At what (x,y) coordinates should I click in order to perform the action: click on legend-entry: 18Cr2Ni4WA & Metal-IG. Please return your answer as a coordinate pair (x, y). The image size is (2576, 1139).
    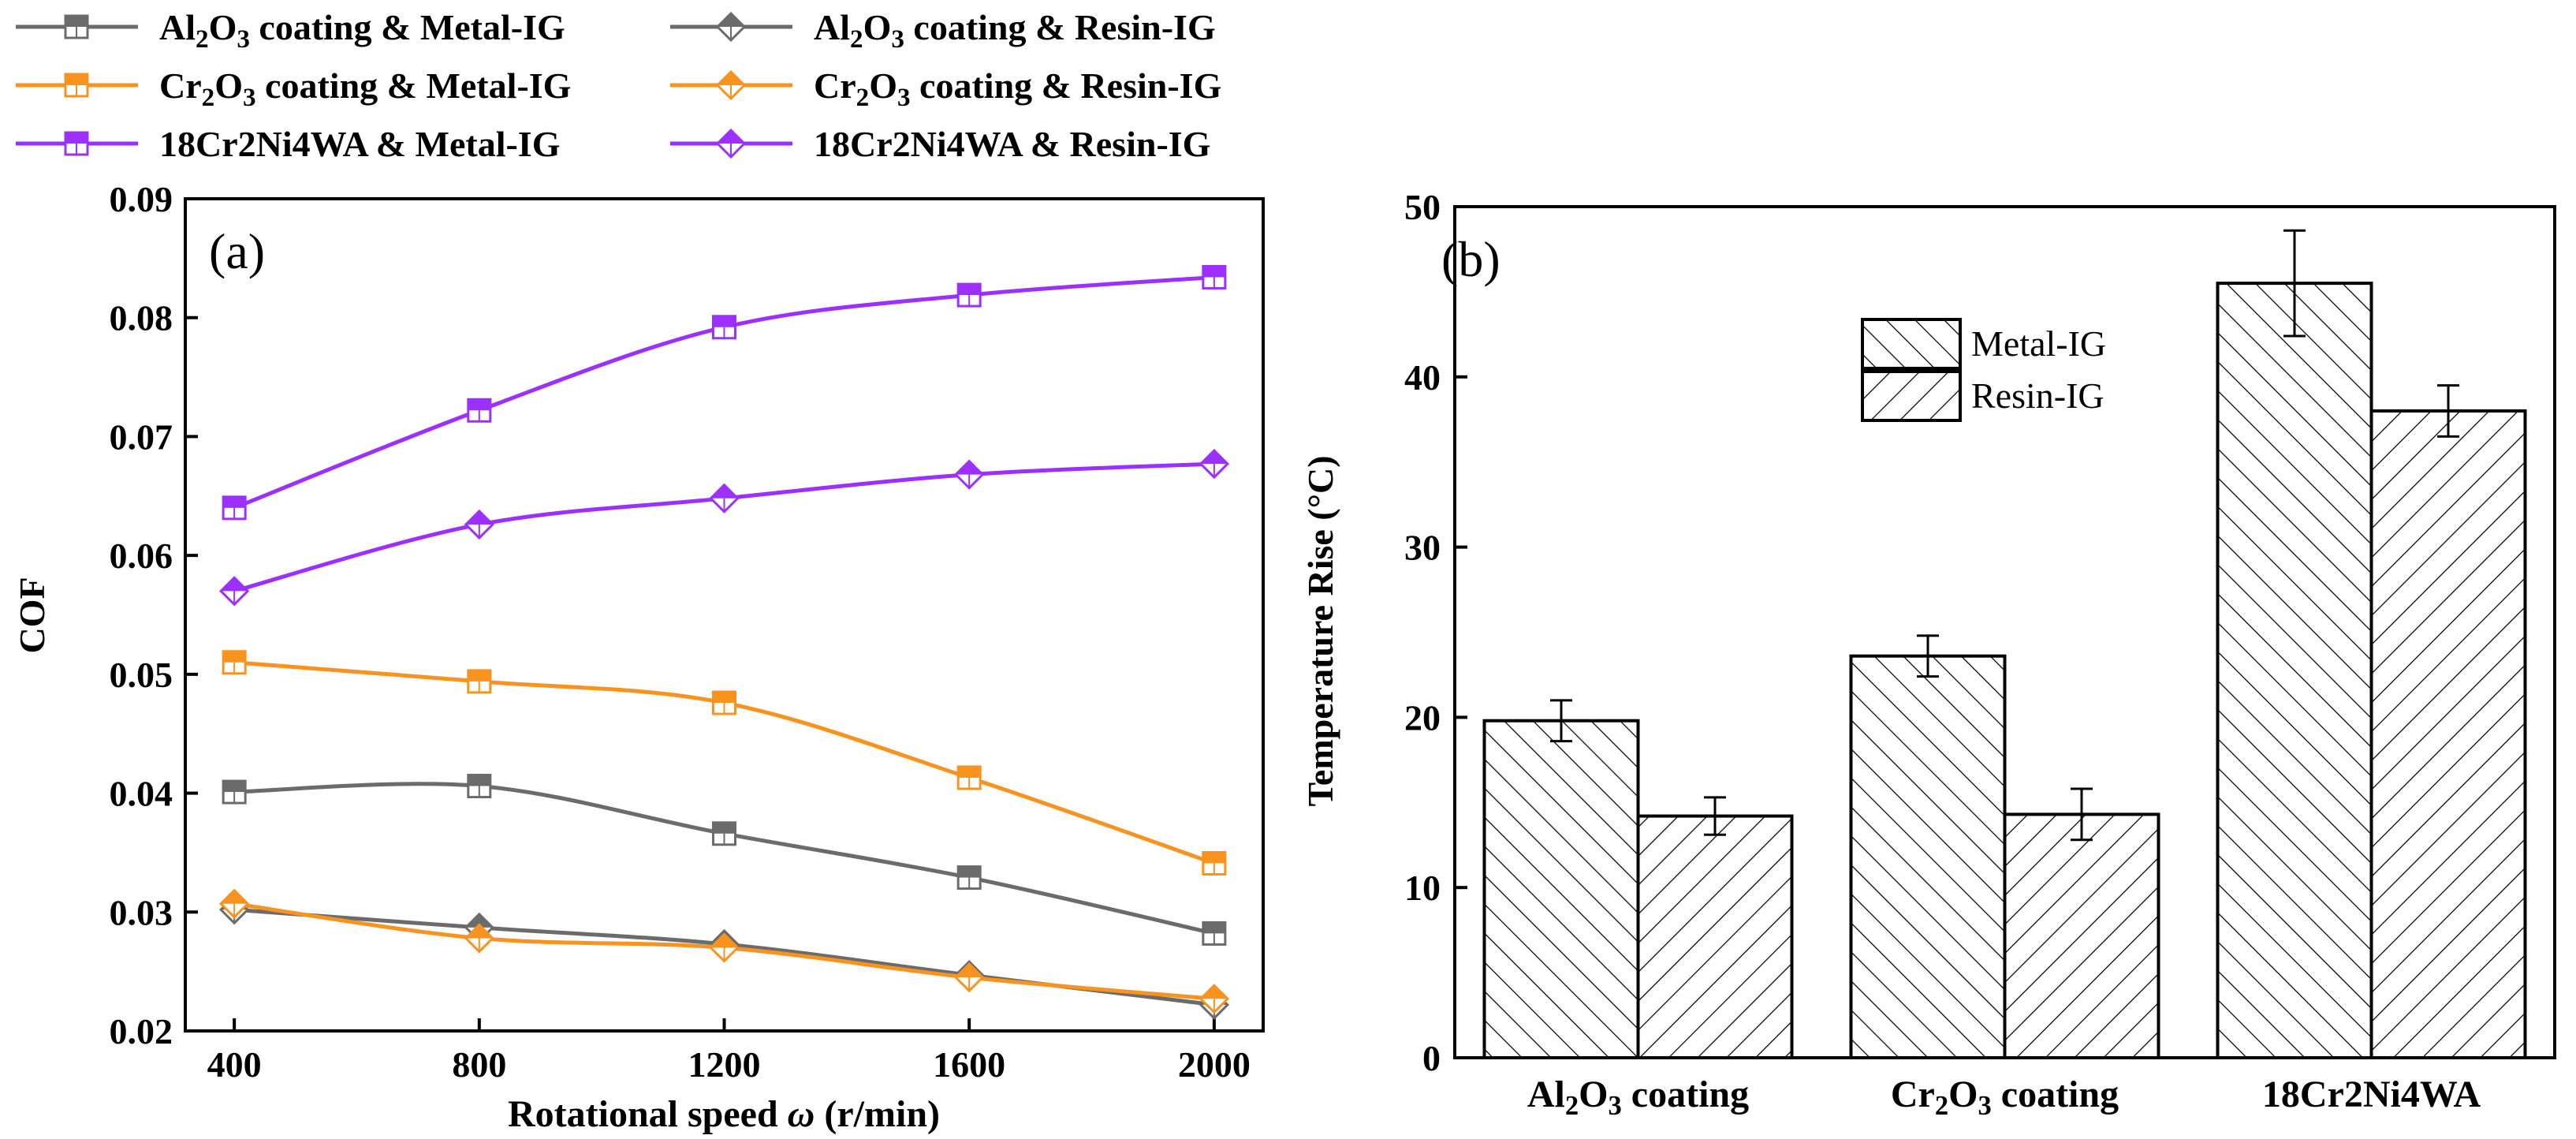
    Looking at the image, I should click on (288, 144).